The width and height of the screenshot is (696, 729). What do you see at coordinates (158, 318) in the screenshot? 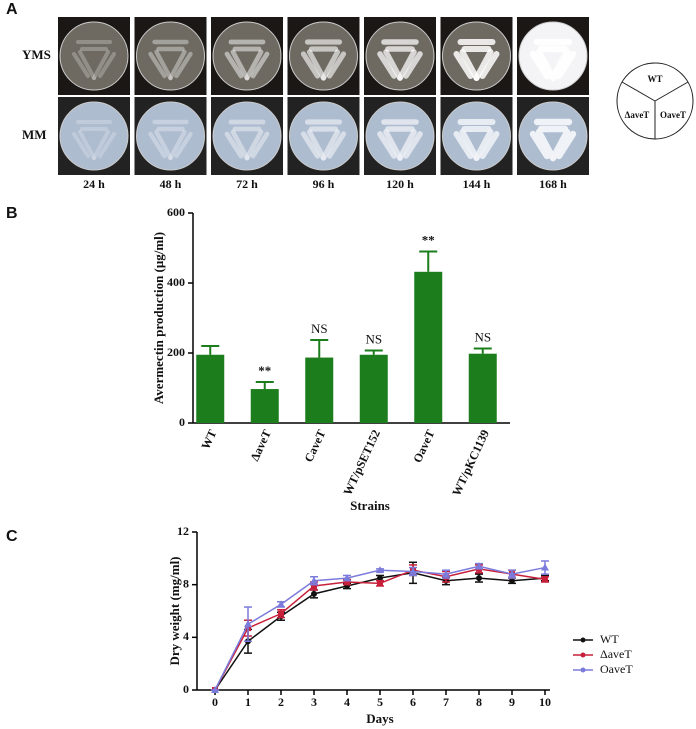
I see `y-axis-label: Avermectin production (μg/ml)` at bounding box center [158, 318].